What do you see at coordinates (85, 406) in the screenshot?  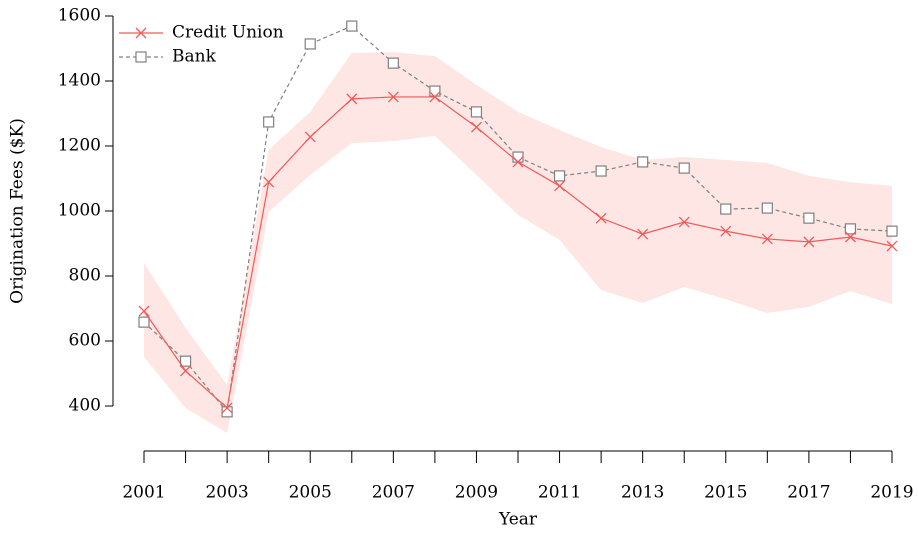 I see `y-tick-label: 400` at bounding box center [85, 406].